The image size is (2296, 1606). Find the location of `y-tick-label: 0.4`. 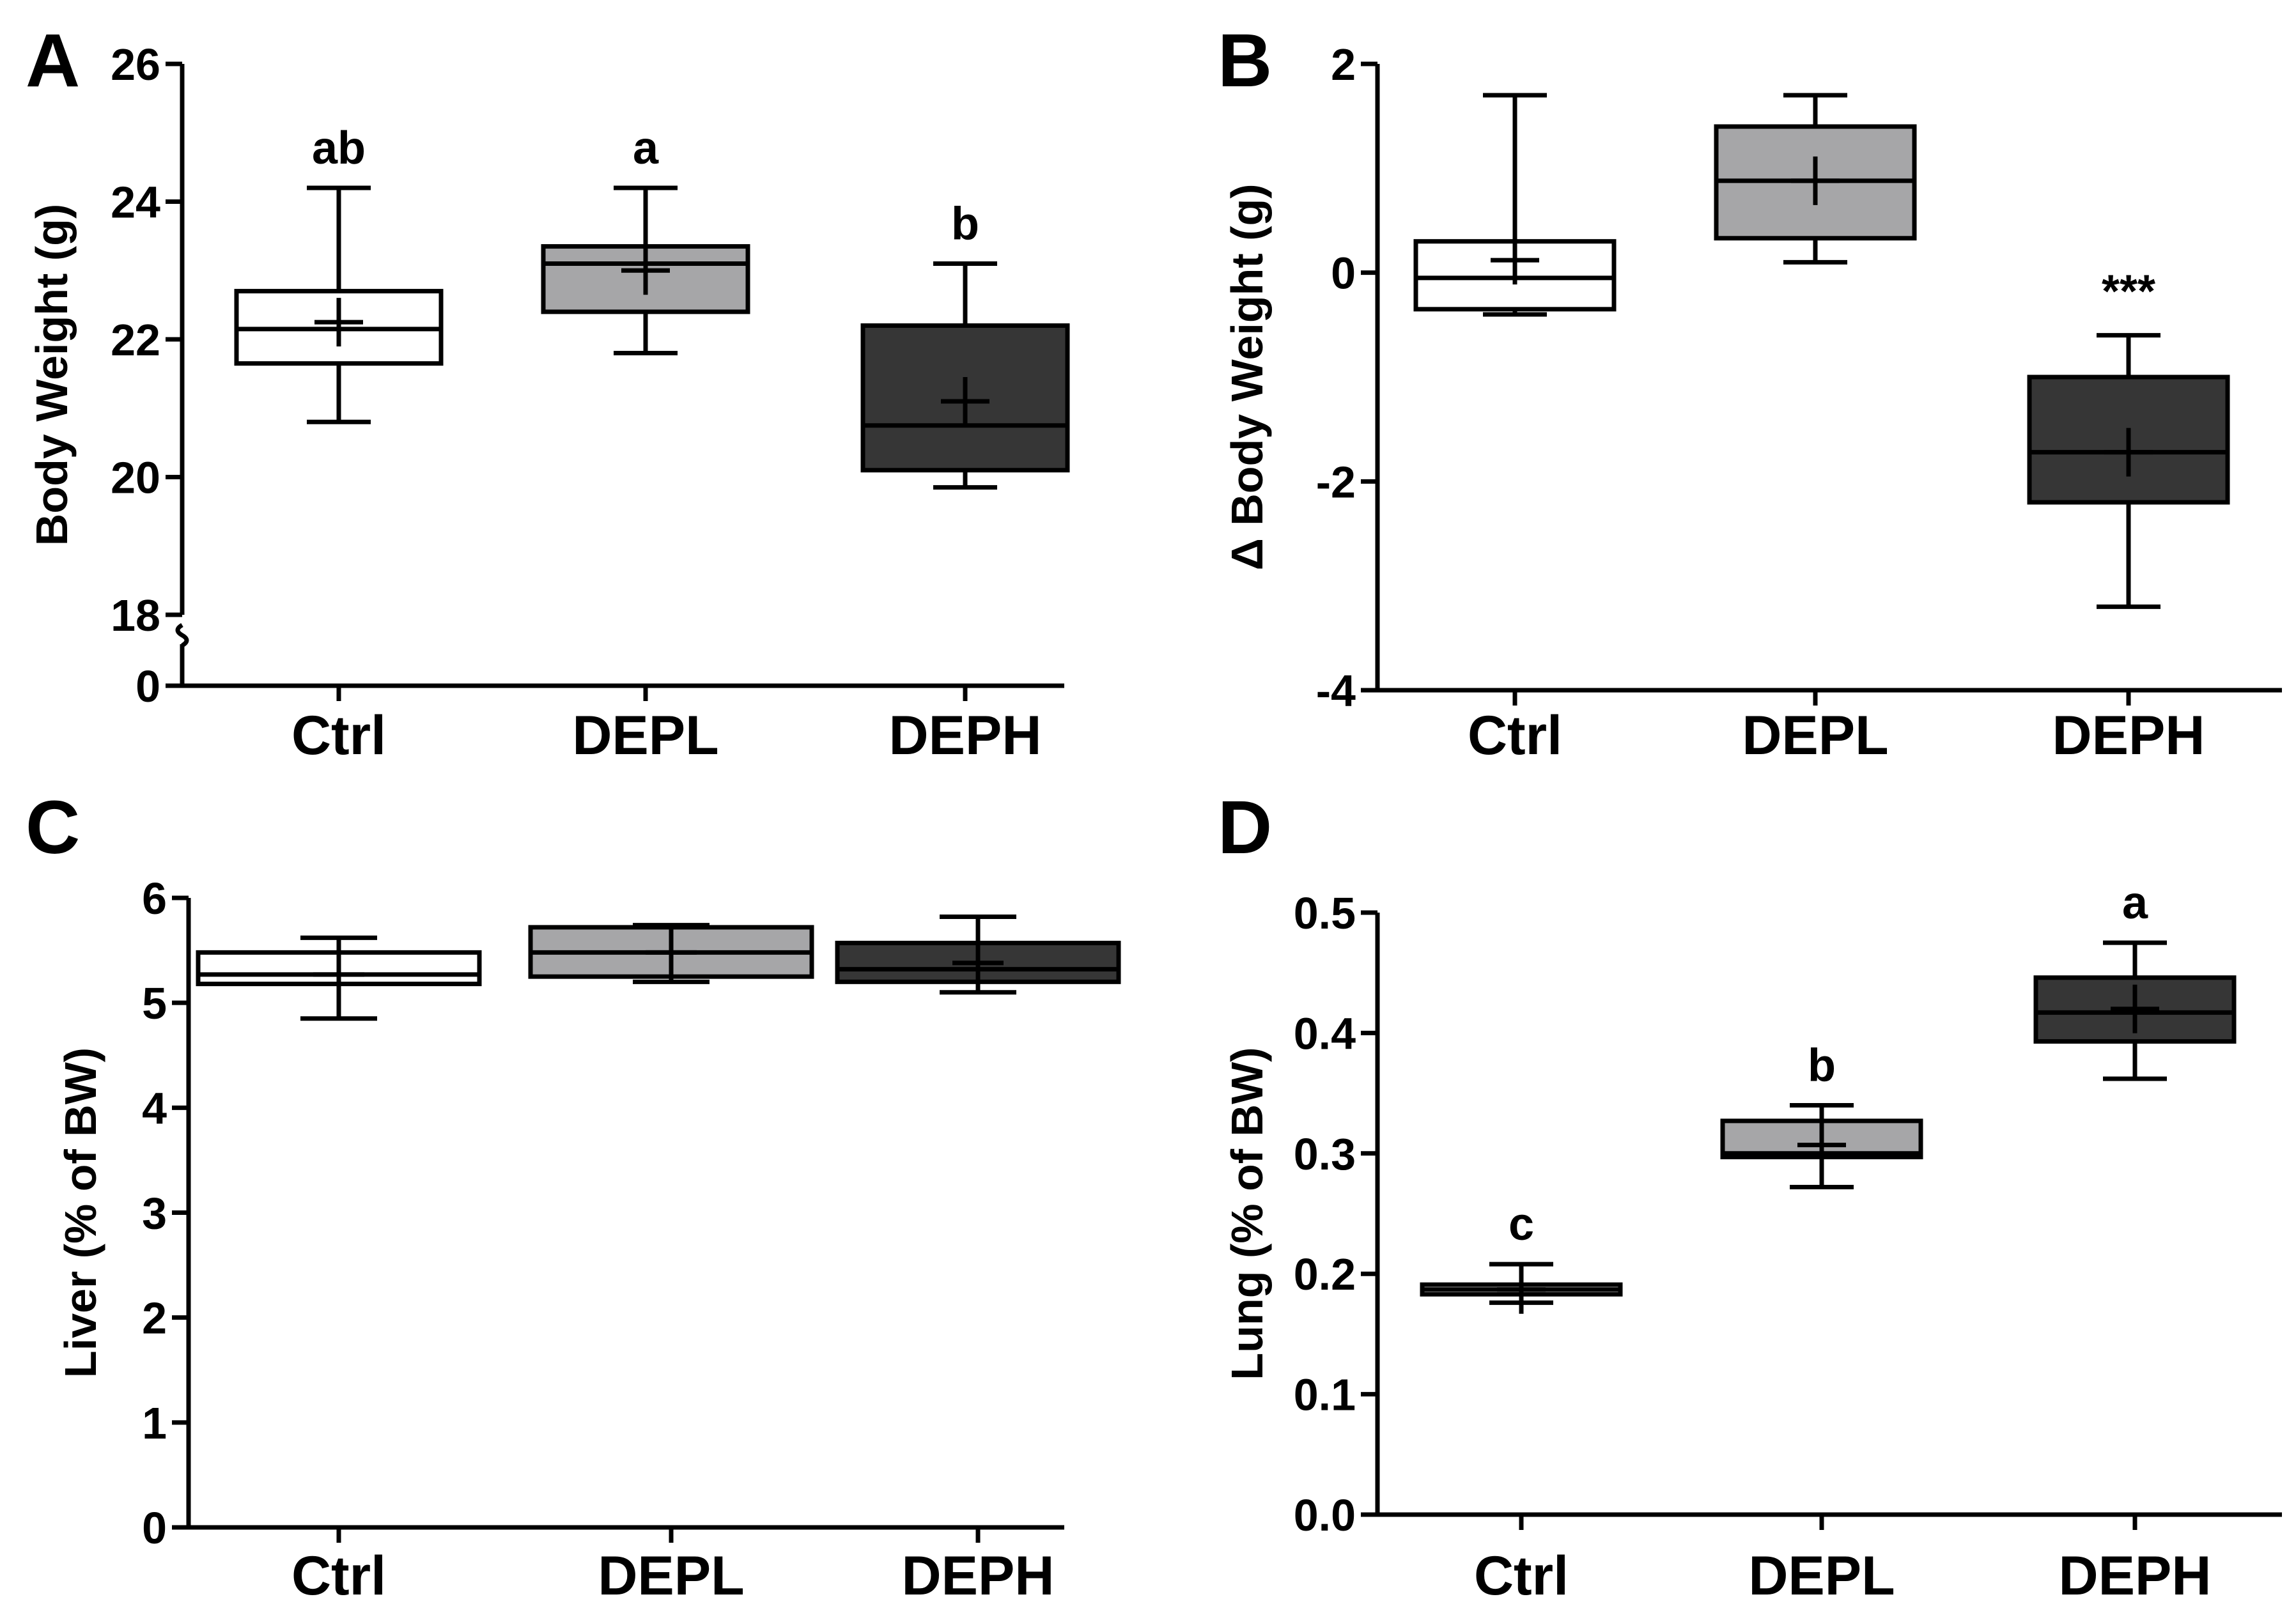

y-tick-label: 0.4 is located at coordinates (1325, 1033).